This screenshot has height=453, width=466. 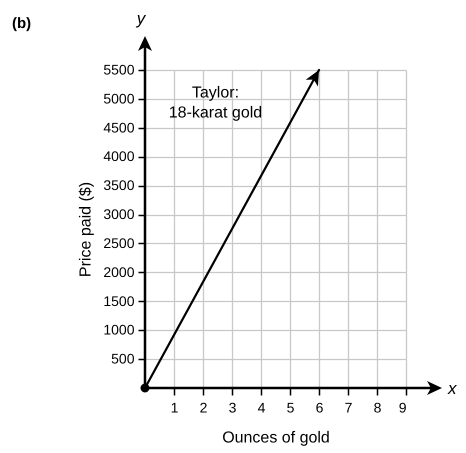 I want to click on y-tick-label: 1500, so click(x=119, y=300).